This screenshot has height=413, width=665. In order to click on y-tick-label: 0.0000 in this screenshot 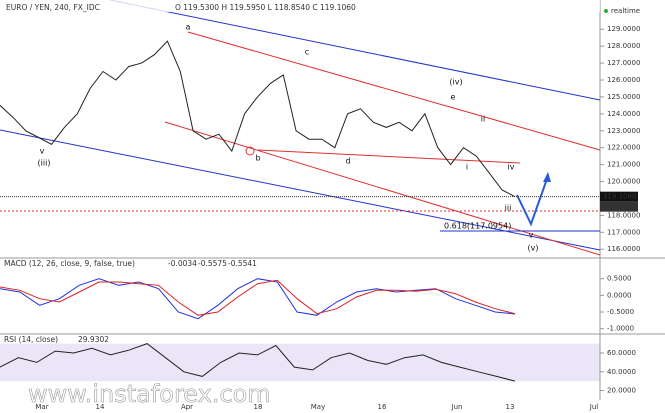, I will do `click(619, 295)`.